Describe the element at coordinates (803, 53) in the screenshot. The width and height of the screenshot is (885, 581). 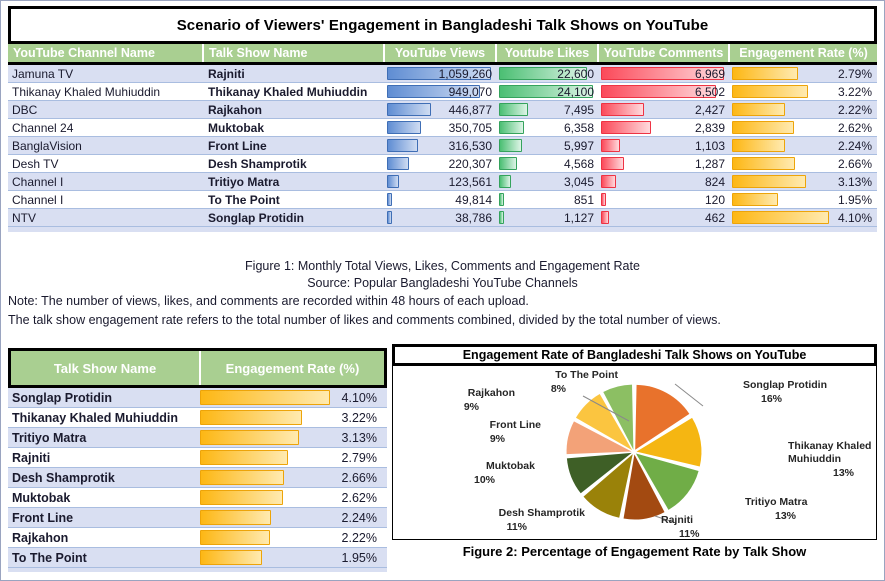
I see `column-header-engagement-rate: Engagement Rate (%)` at that location.